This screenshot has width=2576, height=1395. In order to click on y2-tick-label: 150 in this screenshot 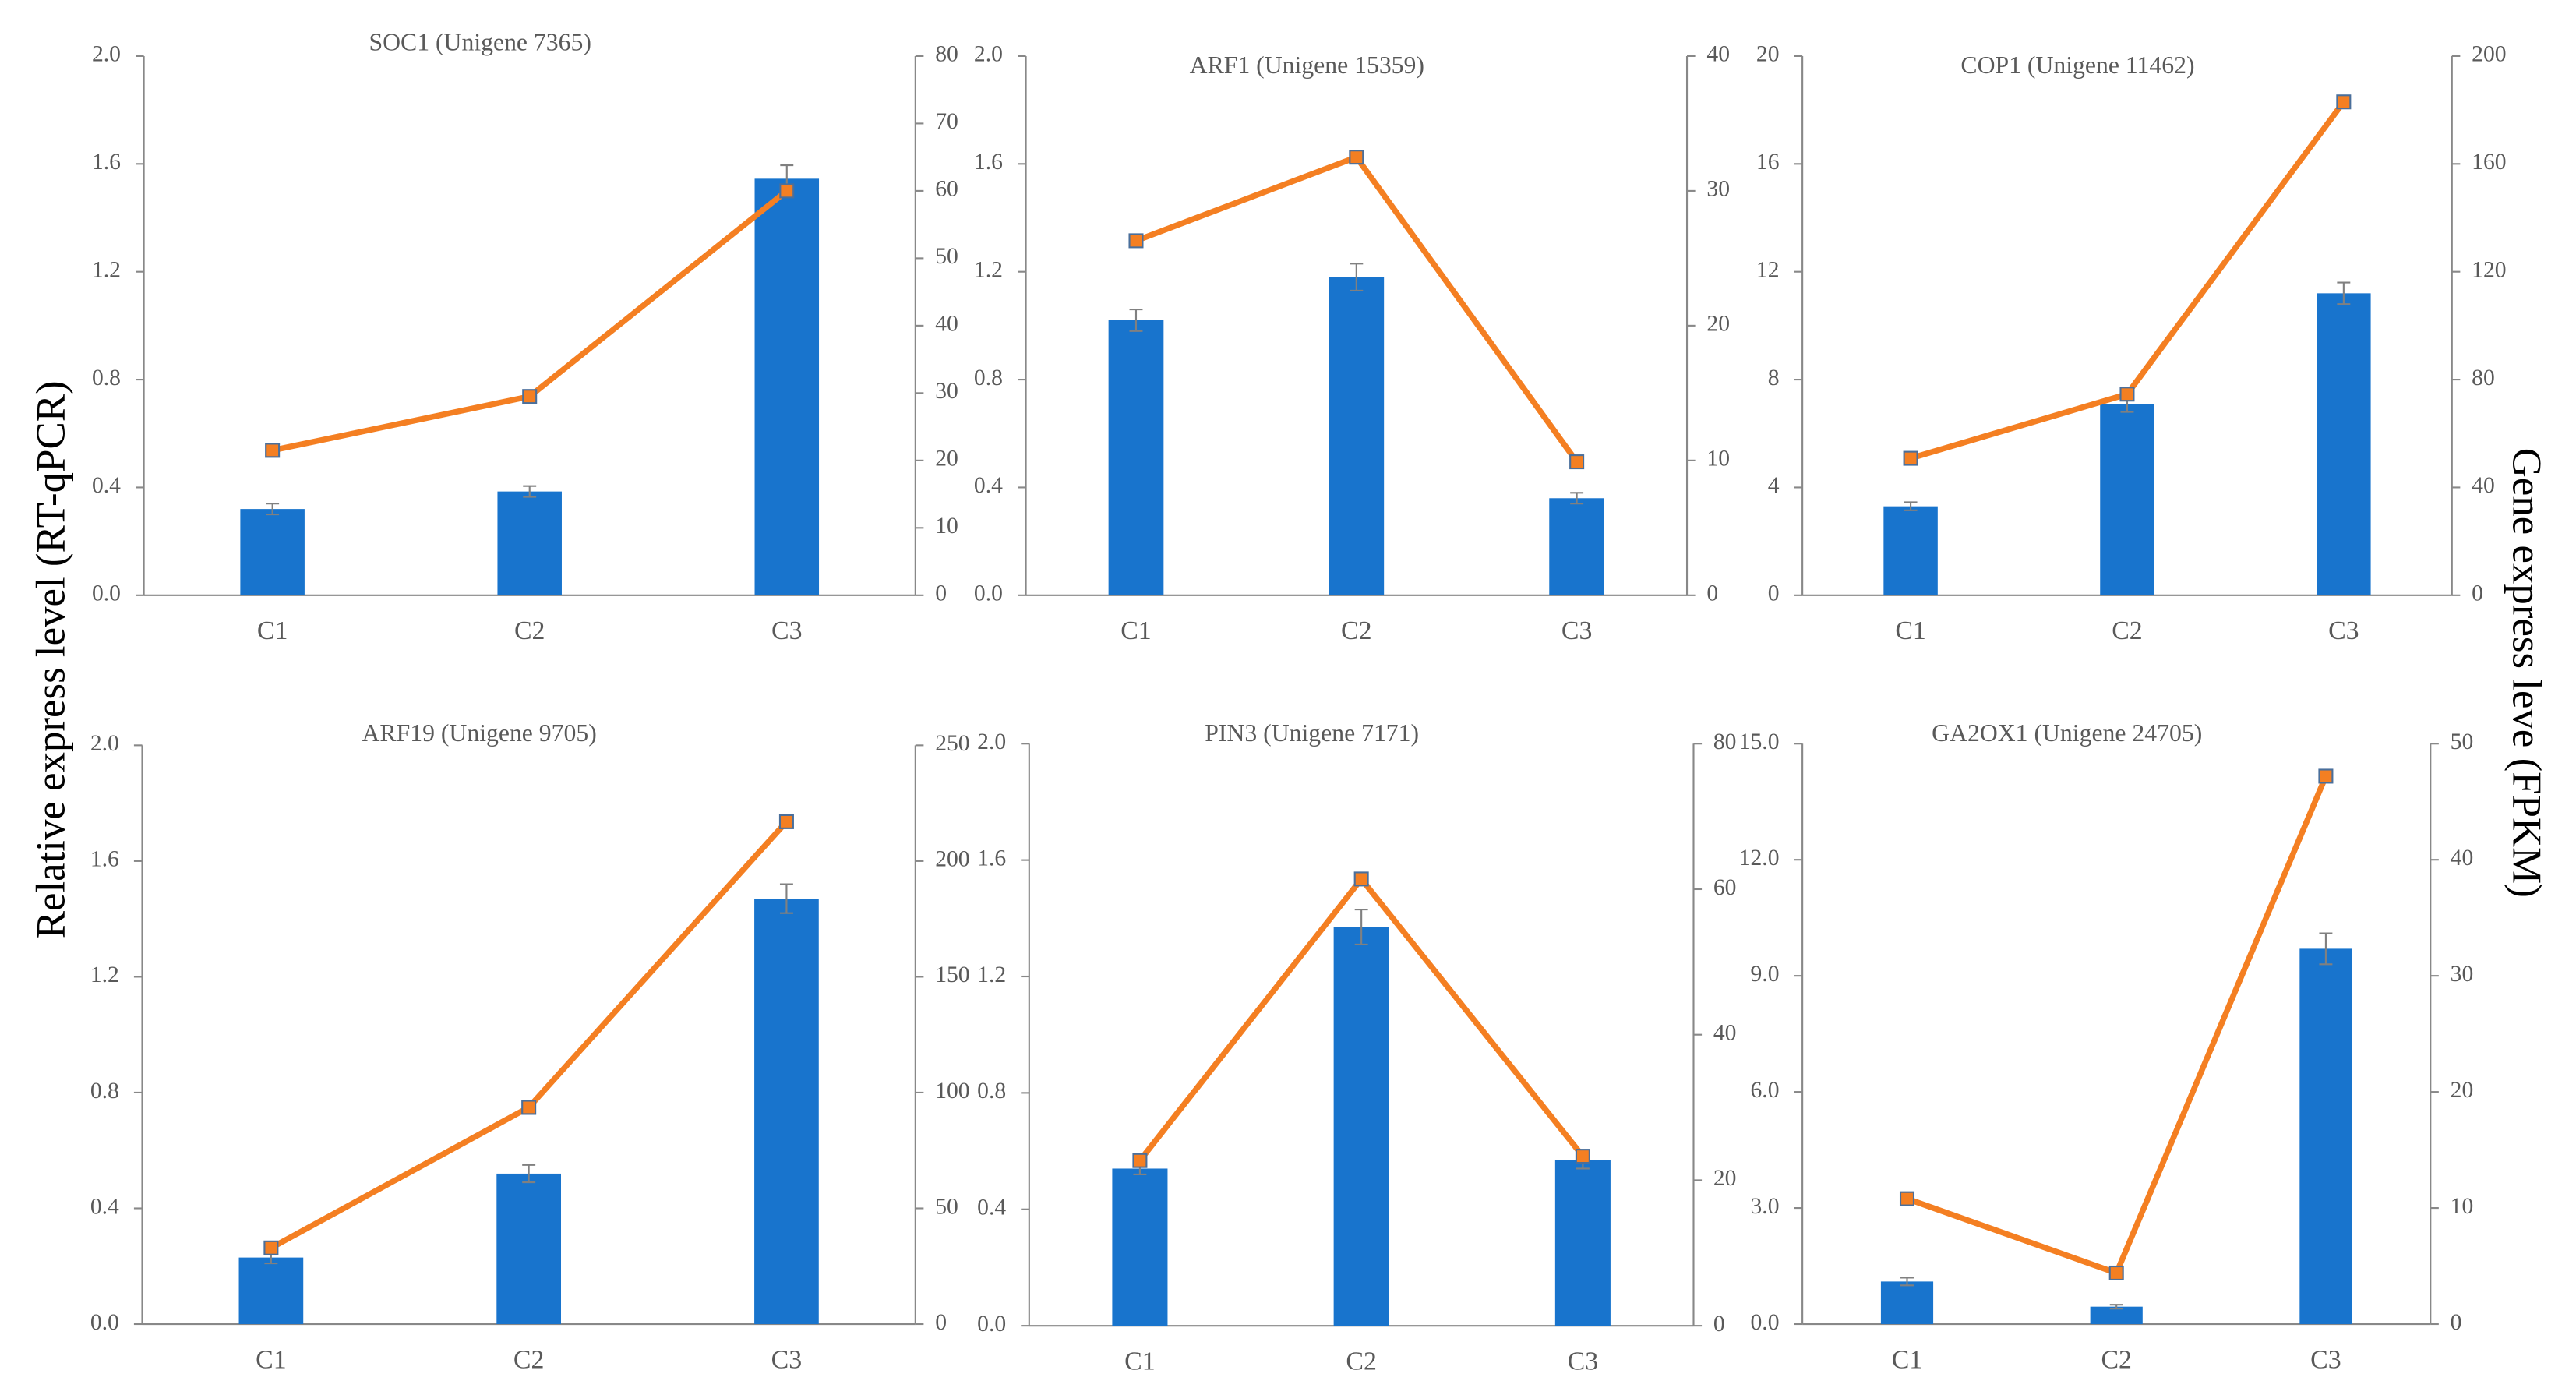, I will do `click(952, 974)`.